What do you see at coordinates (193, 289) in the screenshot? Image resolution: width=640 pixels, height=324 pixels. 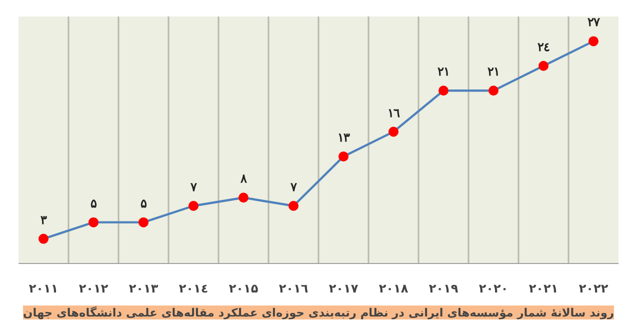 I see `x-tick-label: ۲۰۱٤` at bounding box center [193, 289].